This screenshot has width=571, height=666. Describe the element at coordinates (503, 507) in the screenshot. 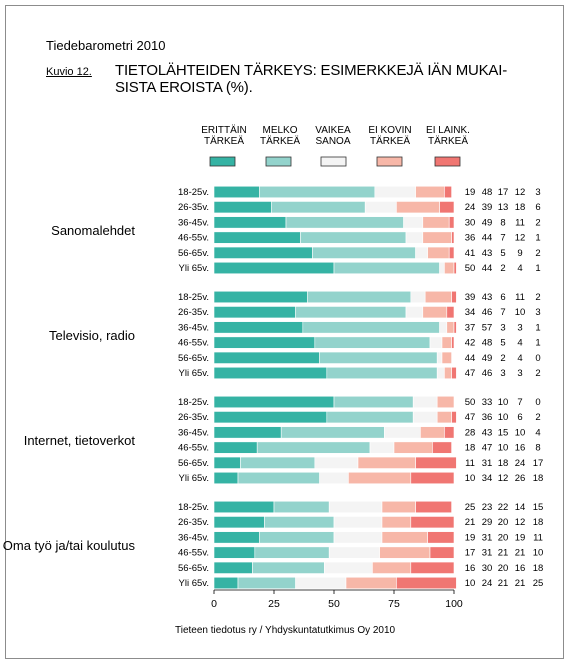

I see `value-label: 22` at that location.